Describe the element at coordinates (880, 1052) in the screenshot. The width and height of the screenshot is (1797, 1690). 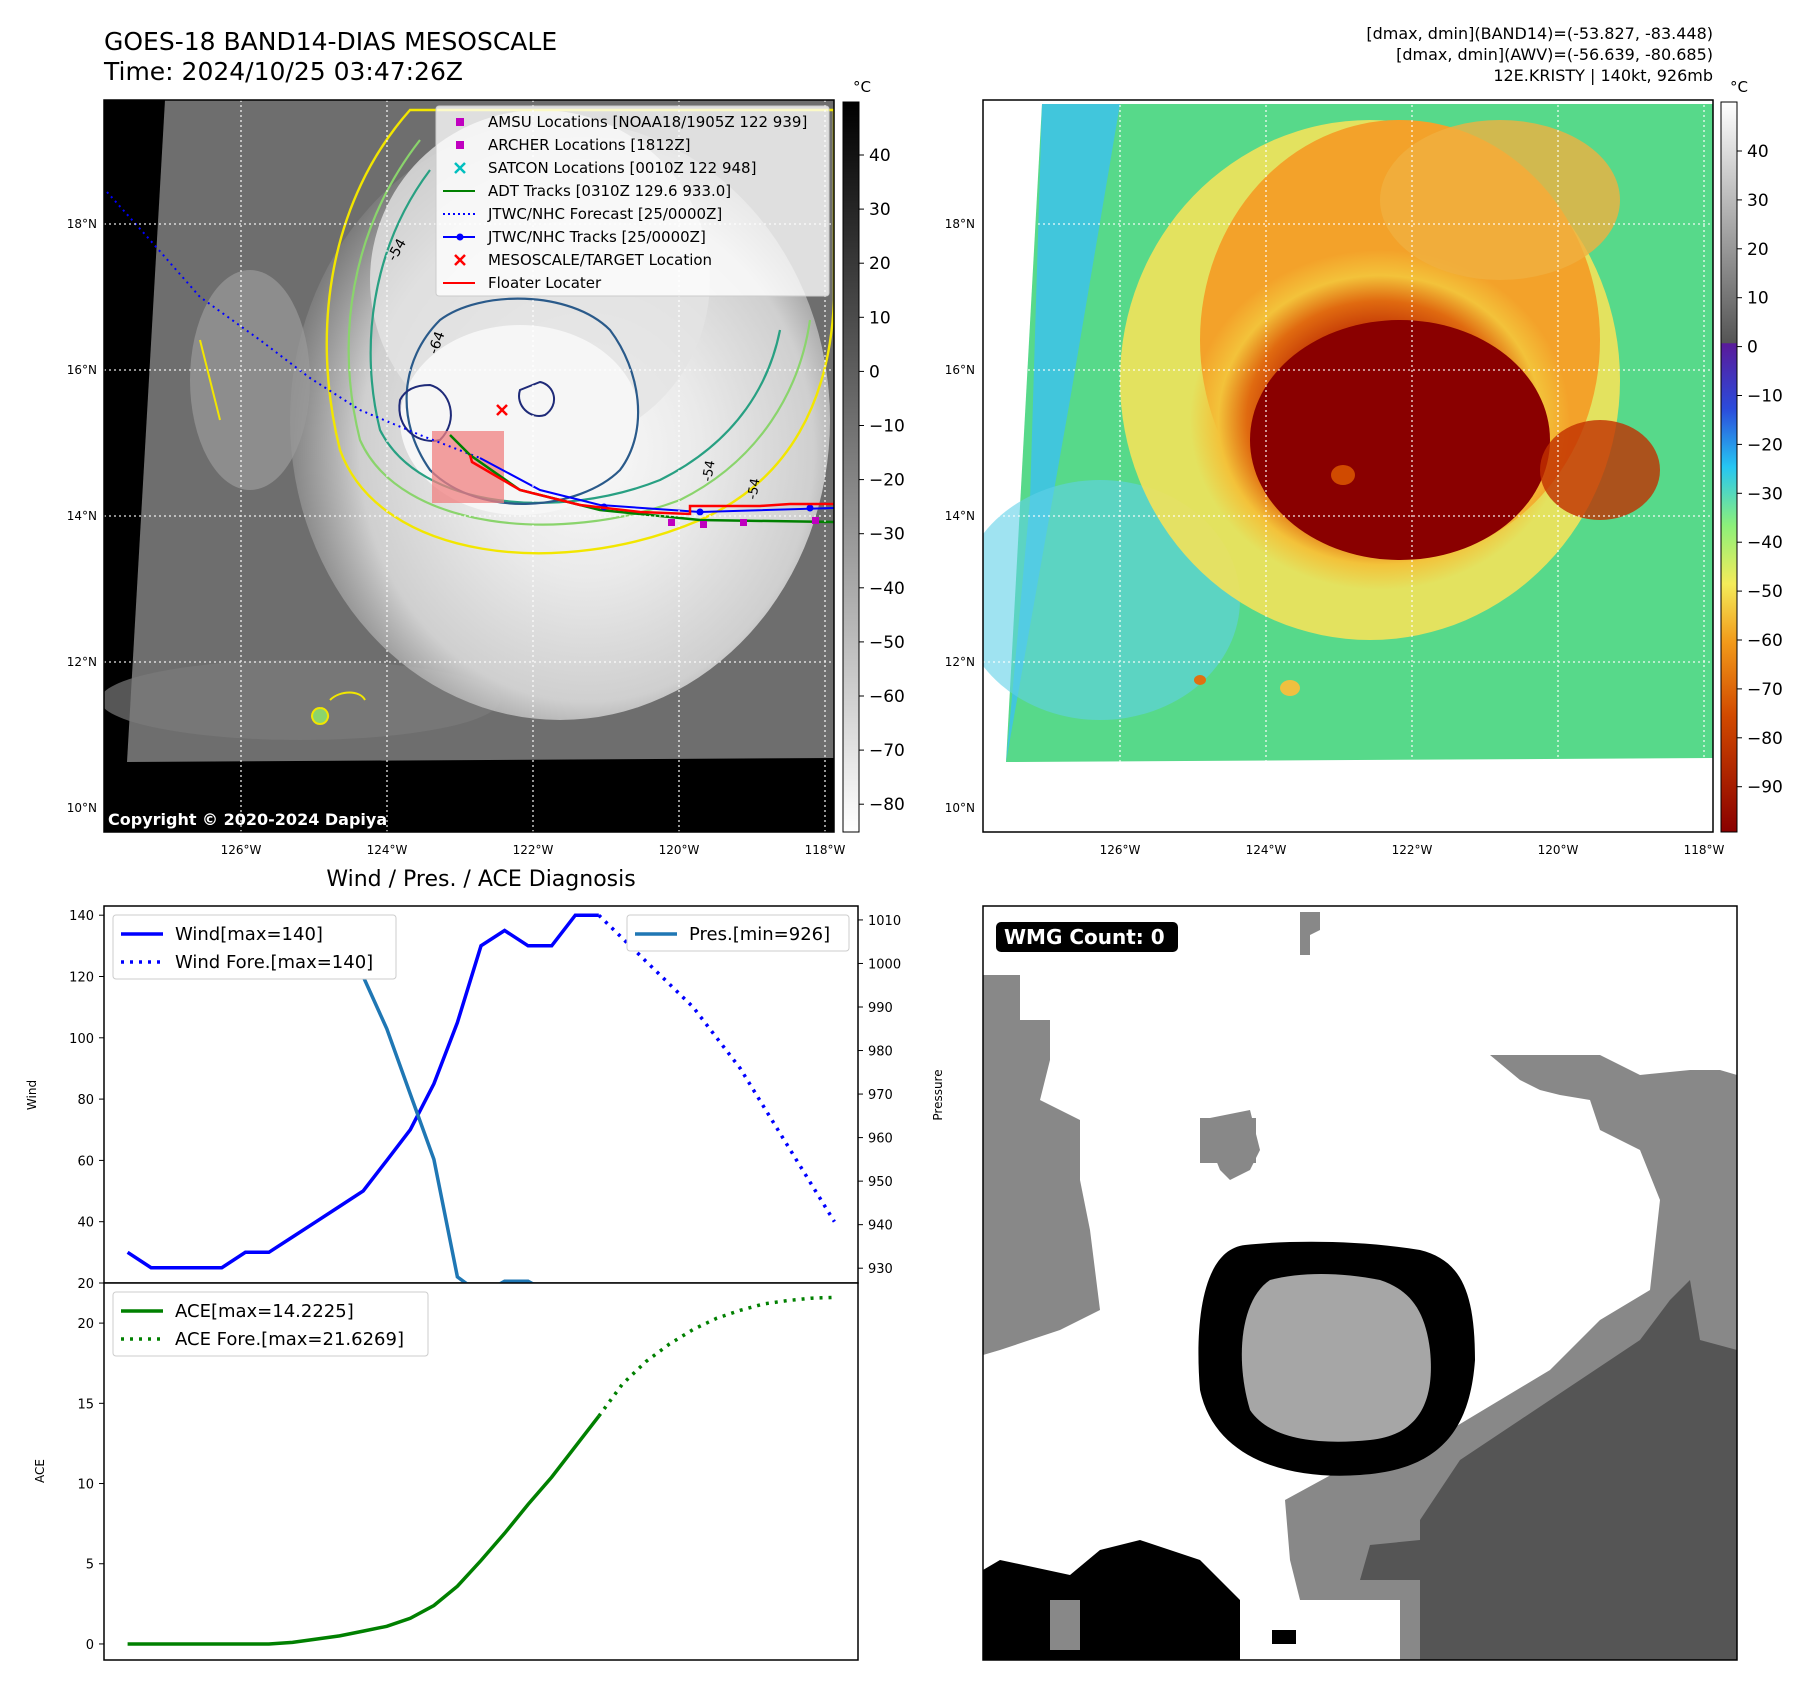
I see `pressure-tick-label: 980` at that location.